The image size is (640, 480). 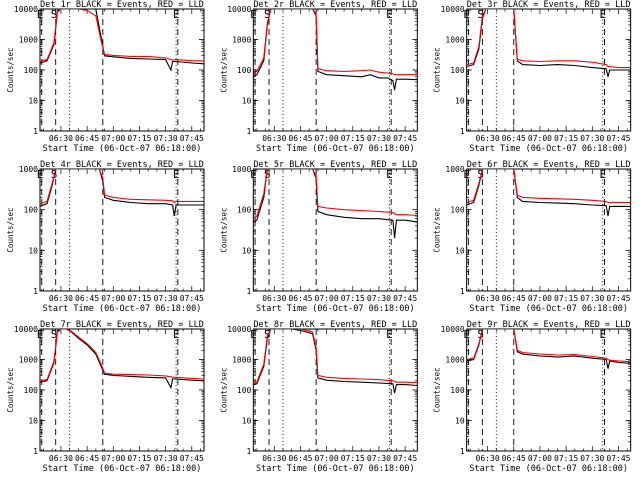 I want to click on panel-title: Det 8r BLACK = Events, RED = LLD, so click(x=335, y=325).